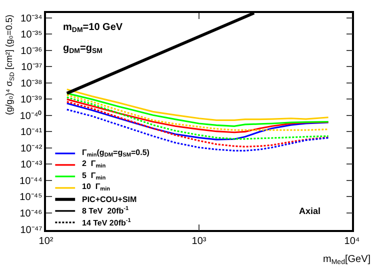 The height and width of the screenshot is (268, 374). Describe the element at coordinates (199, 241) in the screenshot. I see `x-tick-label: 10³` at that location.